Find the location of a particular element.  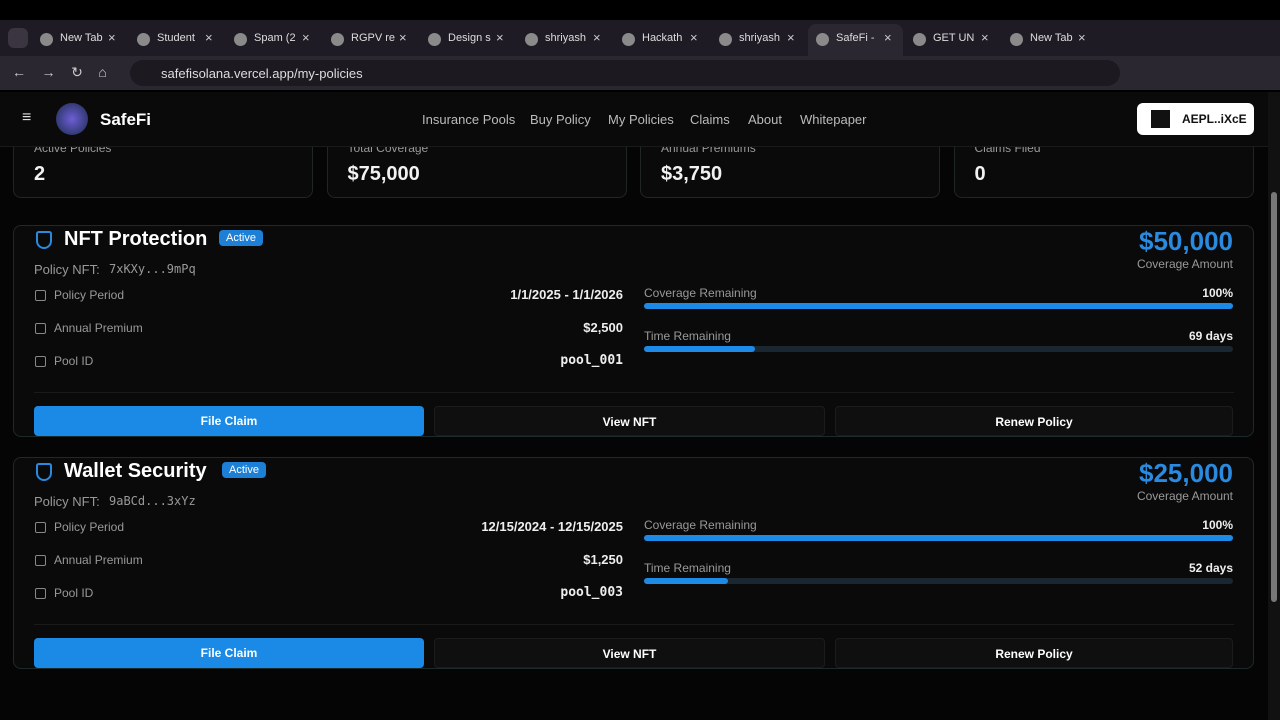

tab-title: GET UN is located at coordinates (954, 38).